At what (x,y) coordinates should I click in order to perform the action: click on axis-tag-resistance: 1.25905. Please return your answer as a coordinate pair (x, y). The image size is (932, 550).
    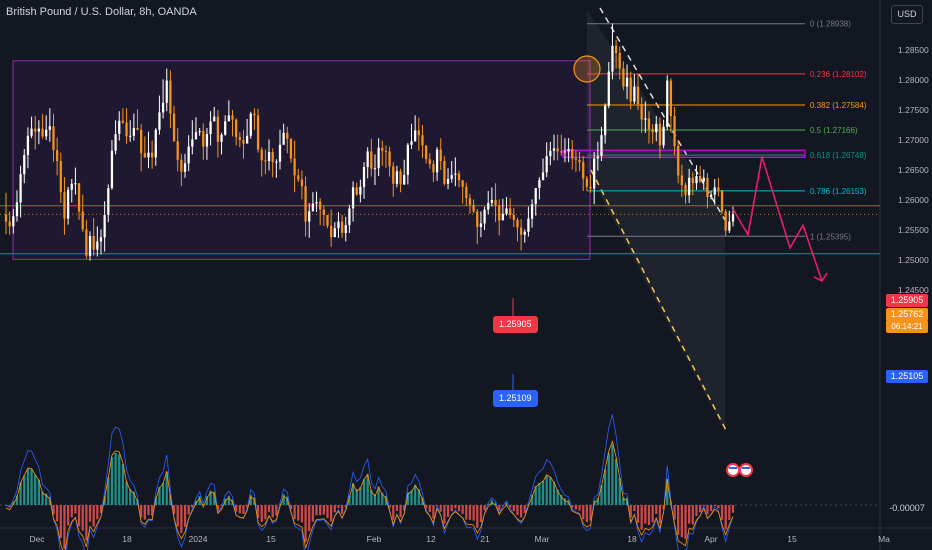
    Looking at the image, I should click on (907, 300).